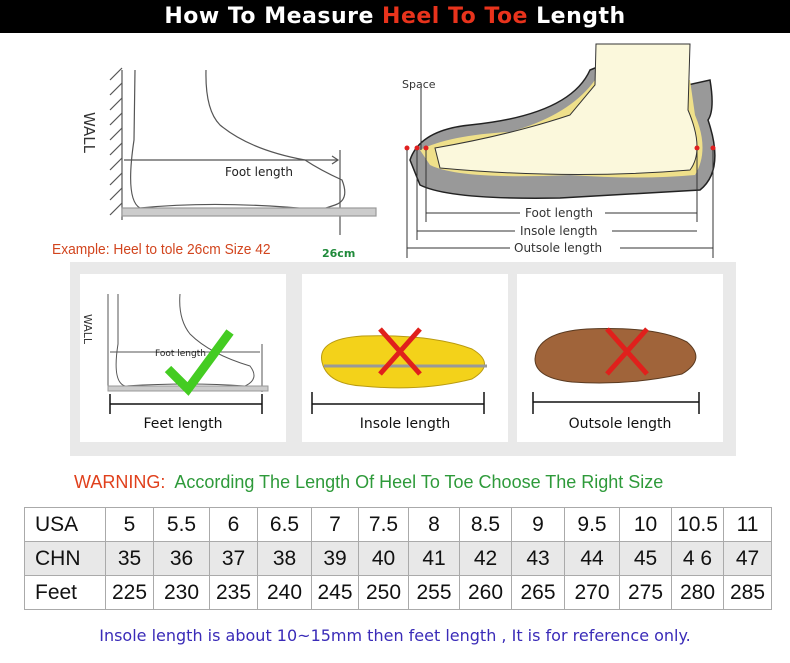  What do you see at coordinates (383, 558) in the screenshot?
I see `table-cell: 40` at bounding box center [383, 558].